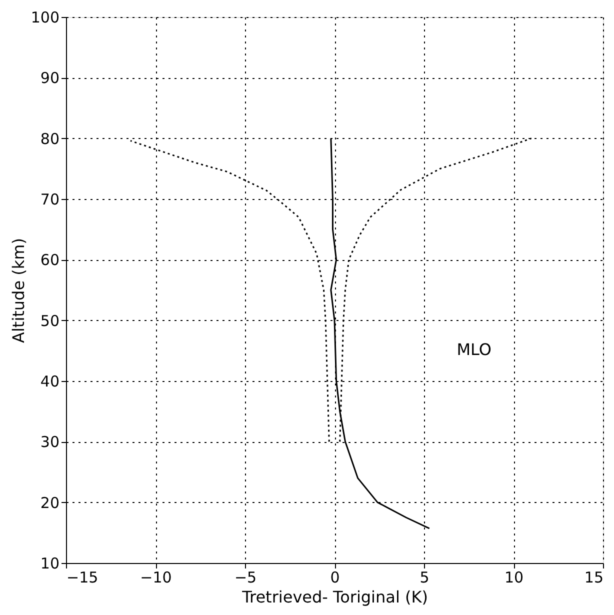  Describe the element at coordinates (45, 17) in the screenshot. I see `y-tick-label: 100` at that location.